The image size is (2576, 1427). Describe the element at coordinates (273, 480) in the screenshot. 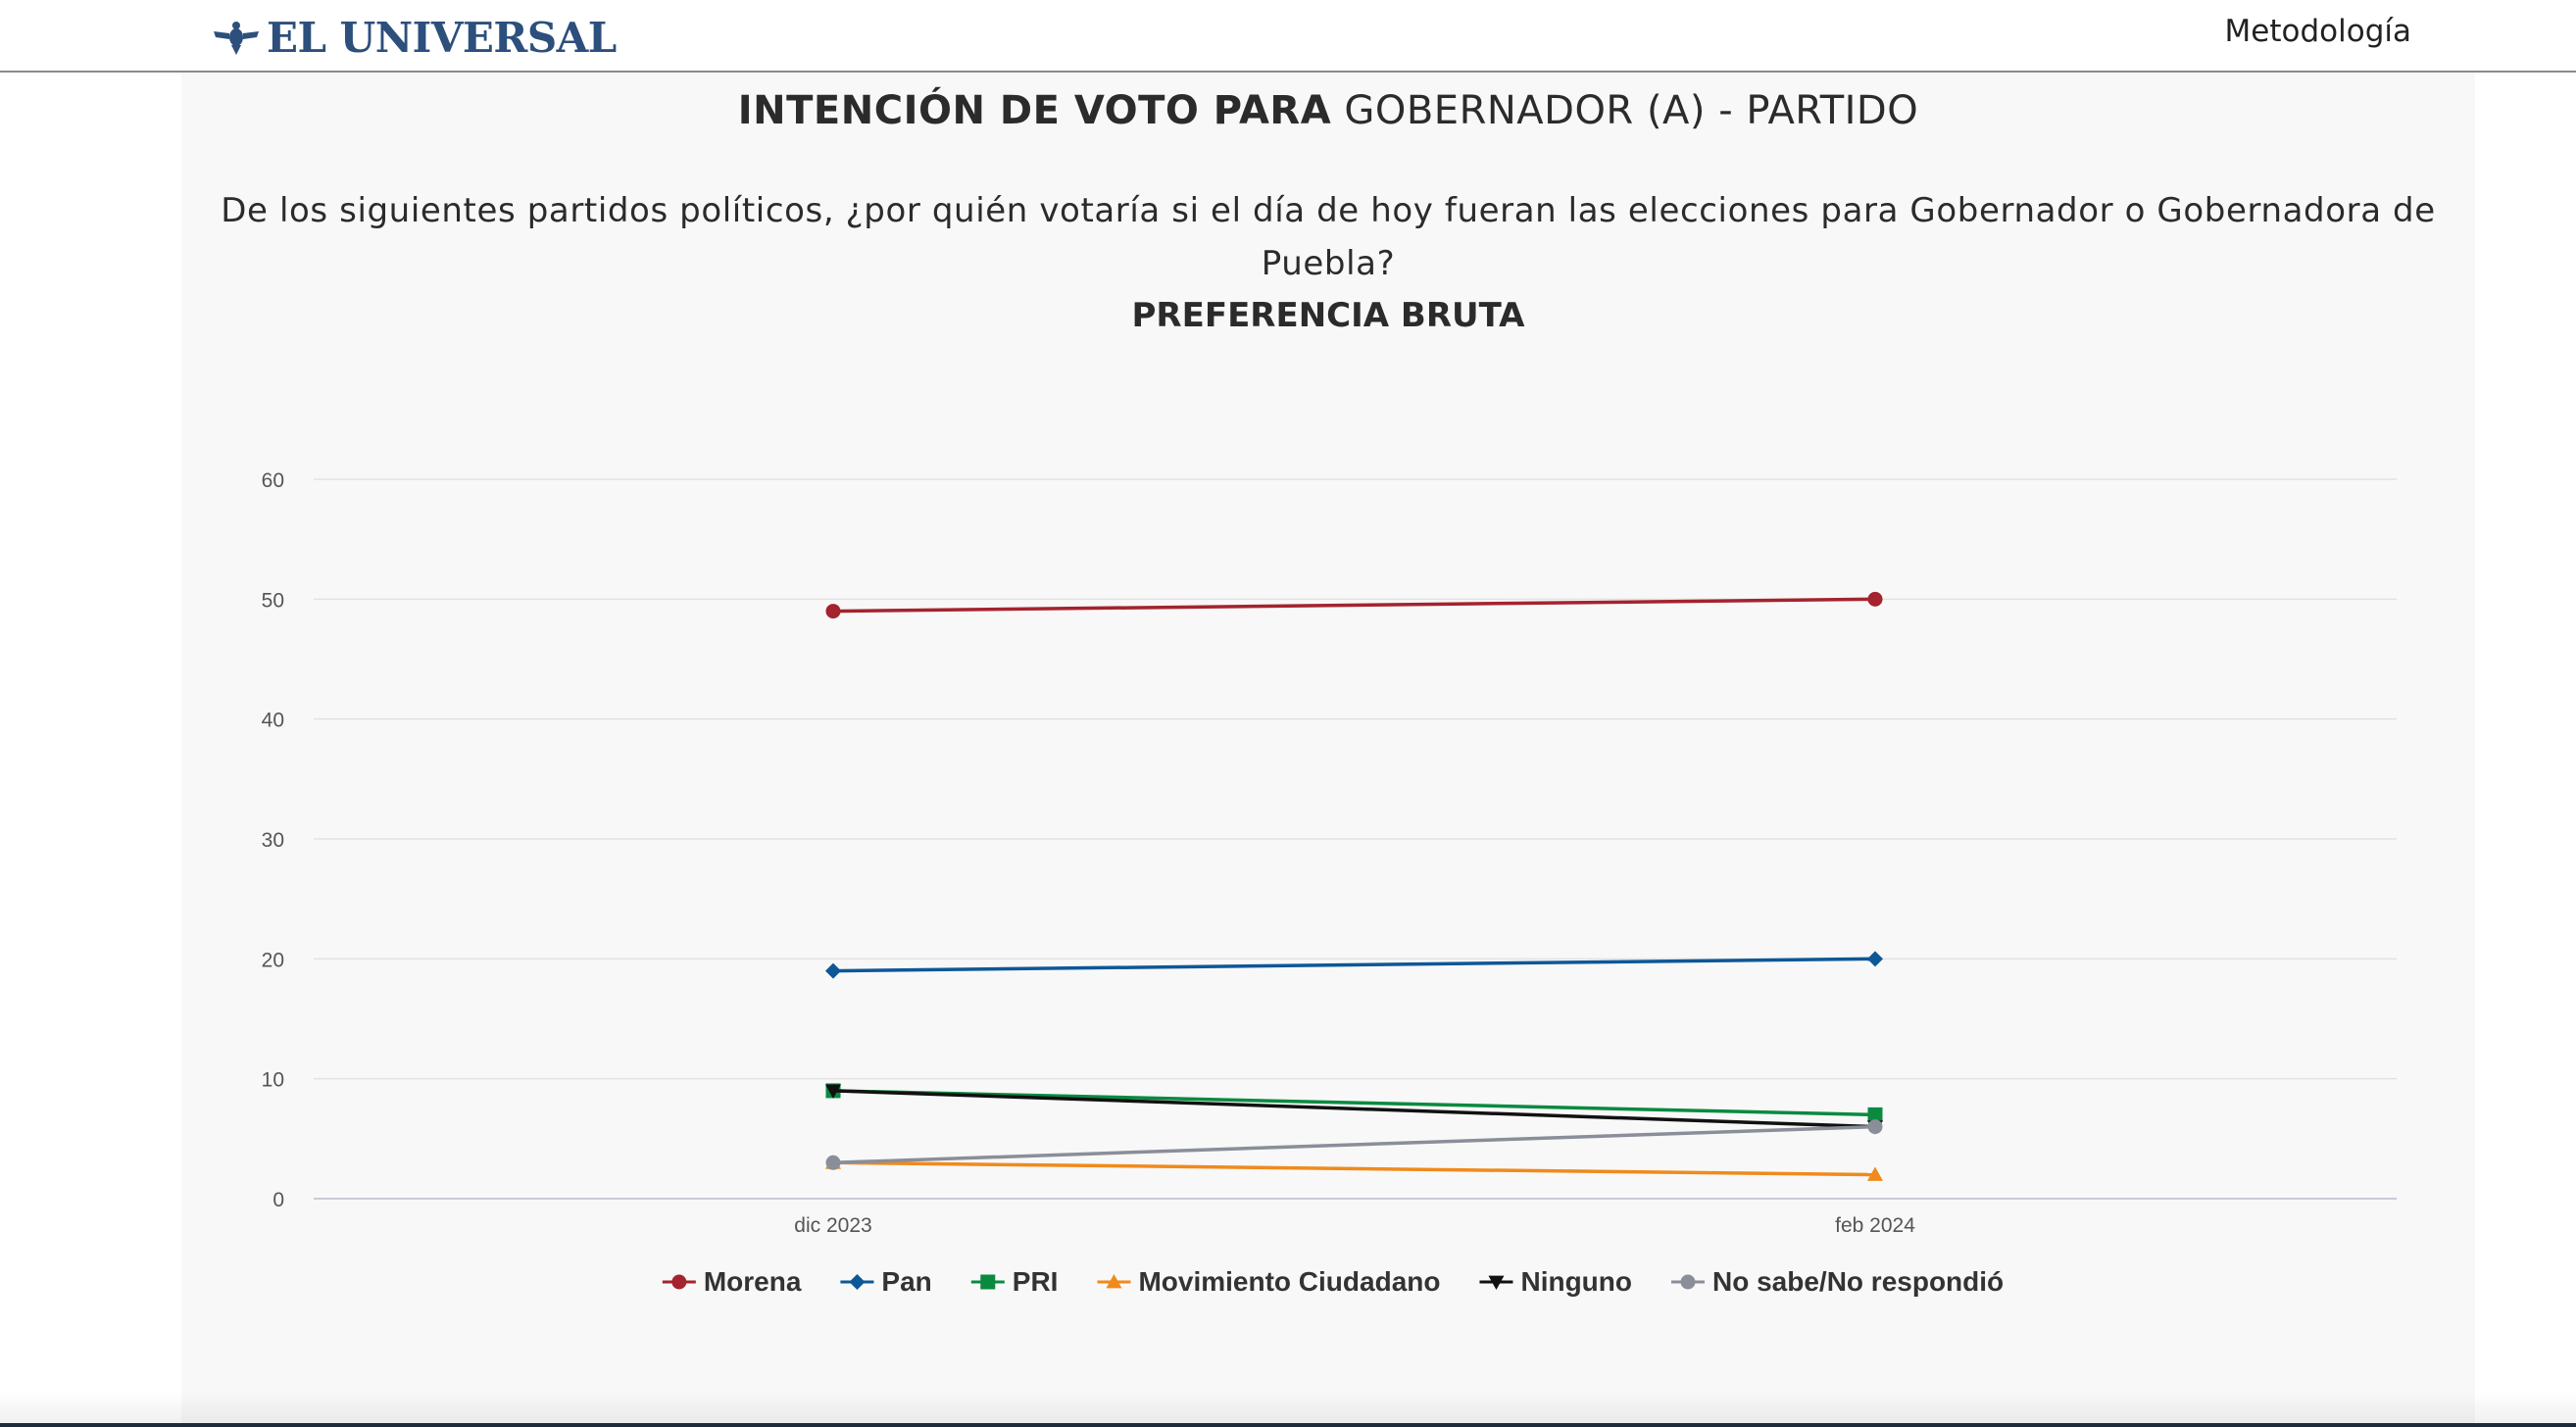

I see `y-tick-label-60: 60` at that location.